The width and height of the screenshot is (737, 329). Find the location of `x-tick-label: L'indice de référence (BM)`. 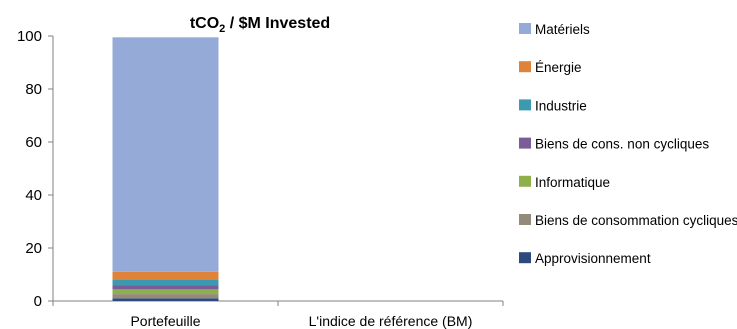

x-tick-label: L'indice de référence (BM) is located at coordinates (391, 321).